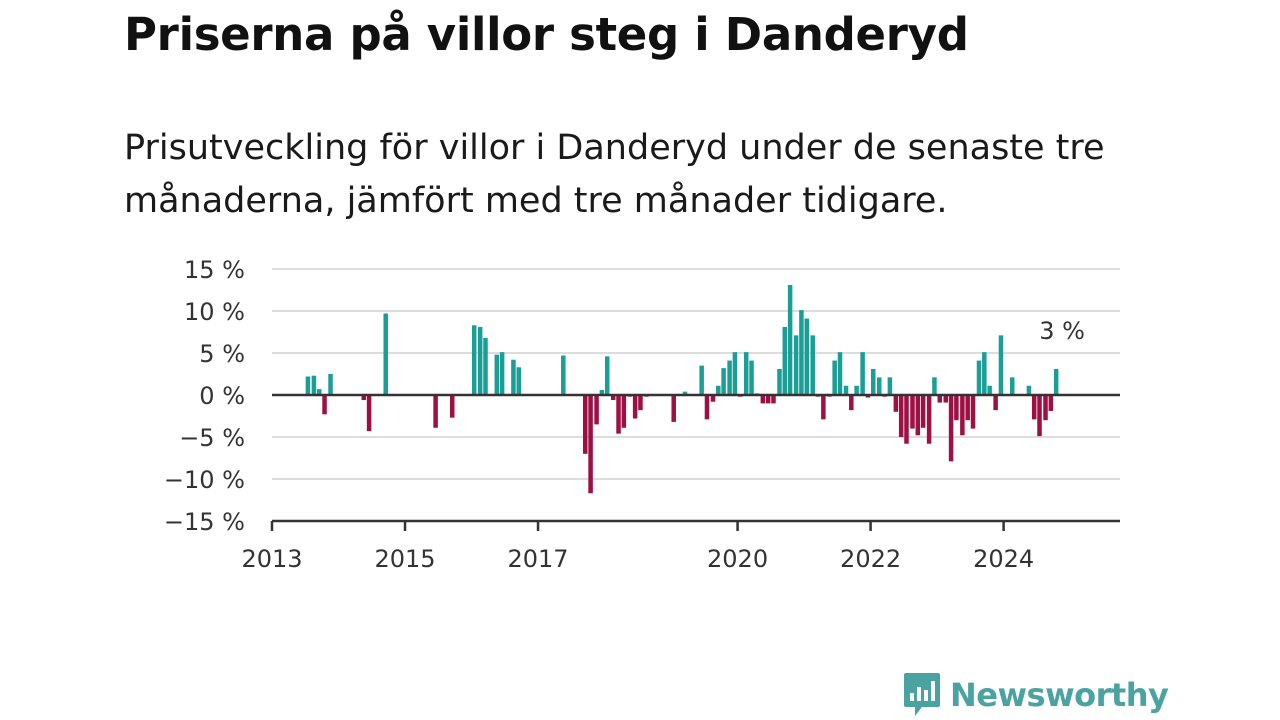 The width and height of the screenshot is (1280, 720). What do you see at coordinates (695, 462) in the screenshot?
I see `axes` at bounding box center [695, 462].